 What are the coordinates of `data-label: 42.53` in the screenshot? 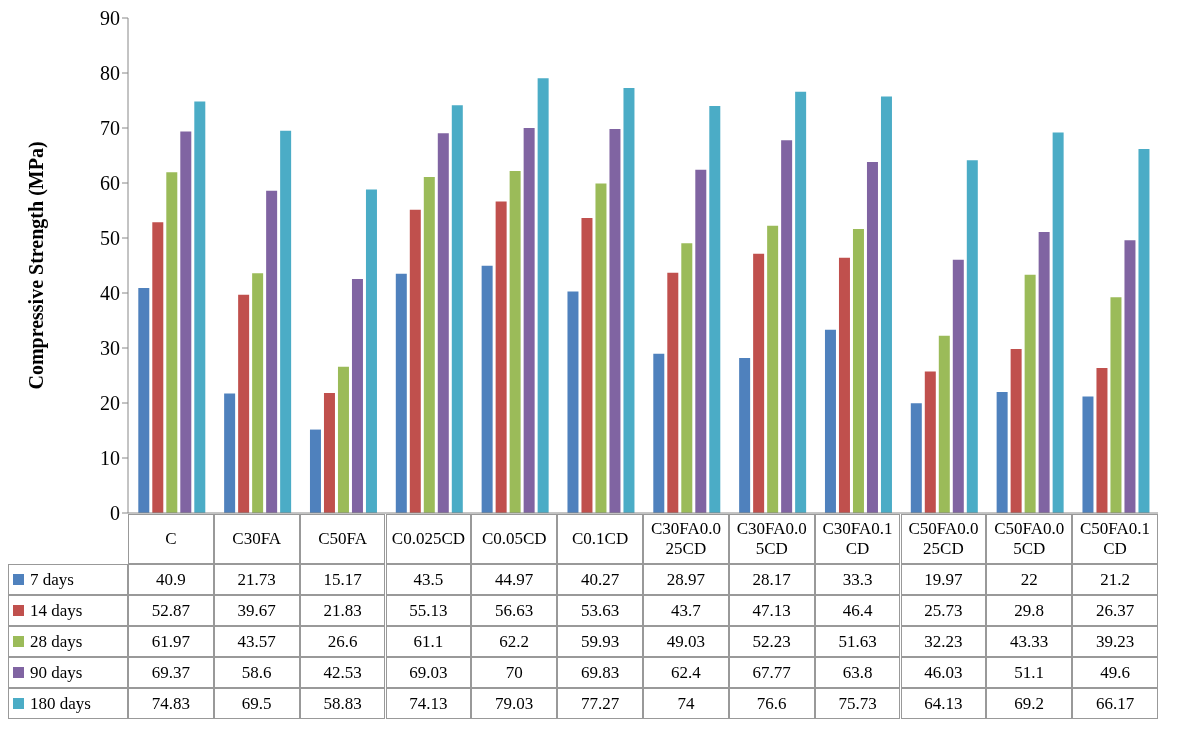 It's located at (342, 672).